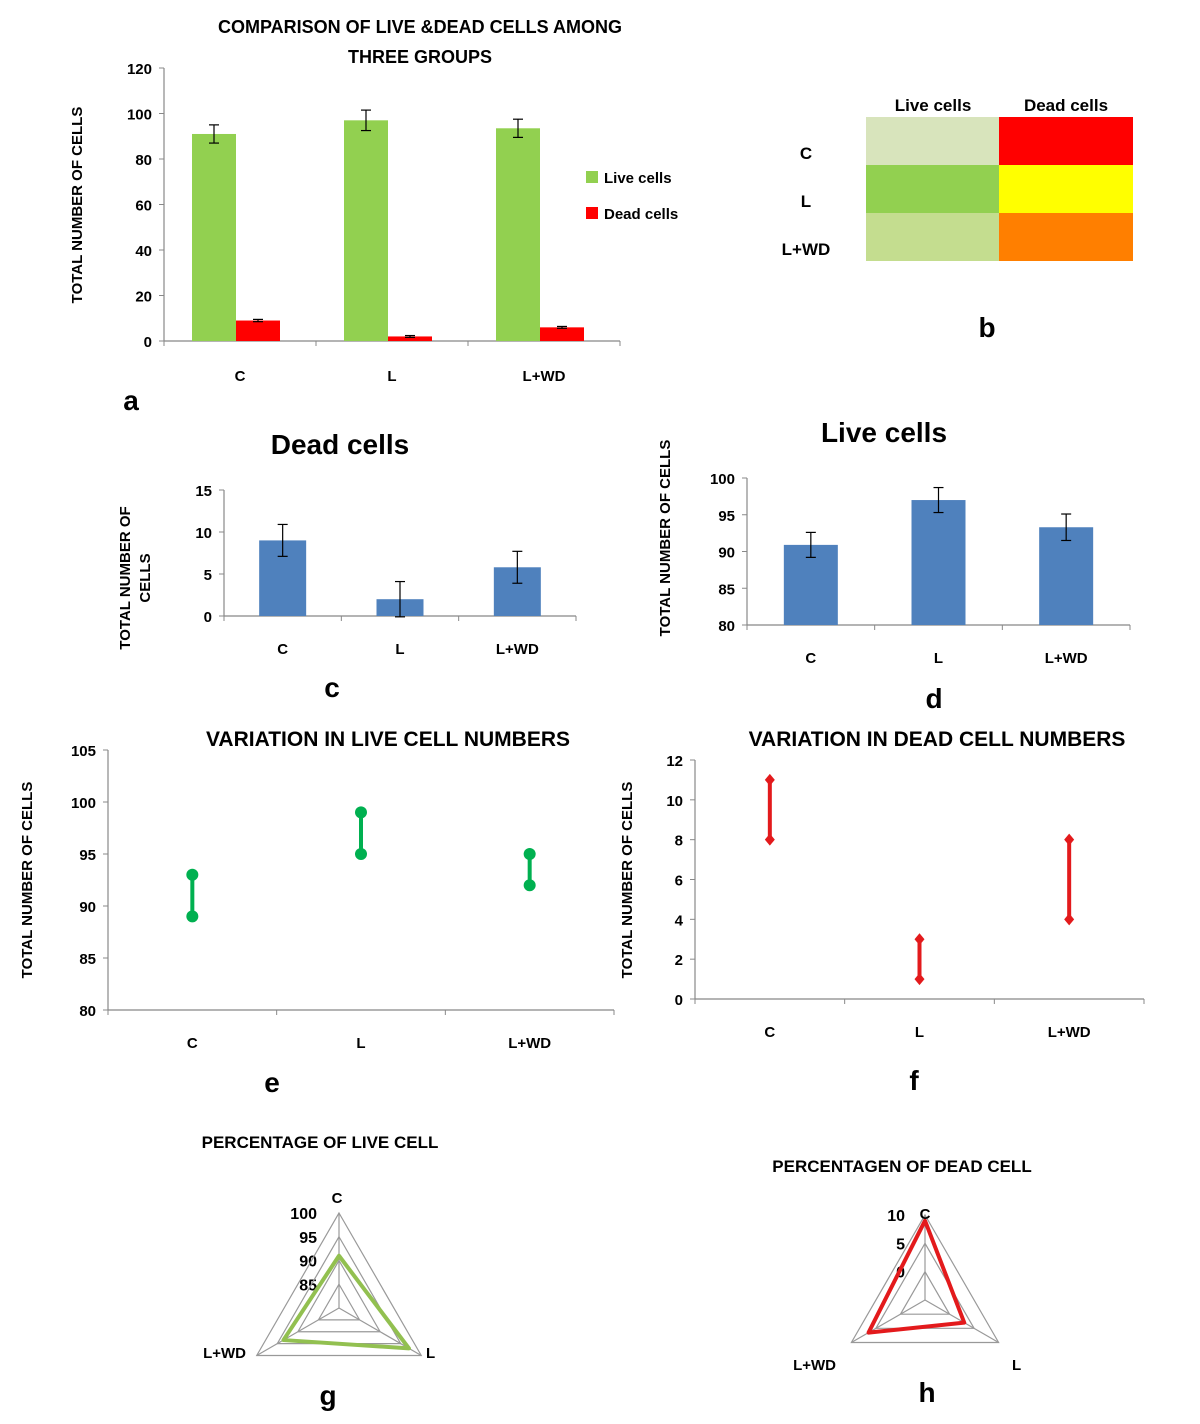 The height and width of the screenshot is (1424, 1200). Describe the element at coordinates (337, 1198) in the screenshot. I see `panel-g-axis-label: C` at that location.